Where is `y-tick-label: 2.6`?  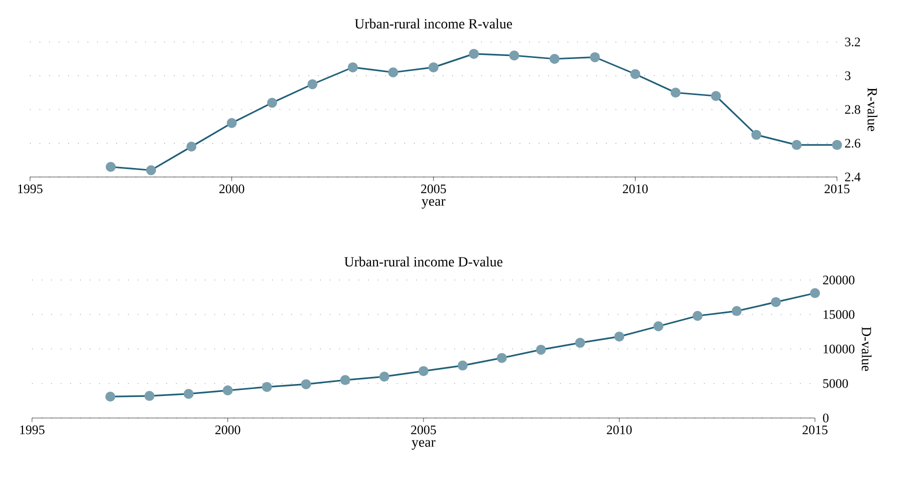
y-tick-label: 2.6 is located at coordinates (852, 143).